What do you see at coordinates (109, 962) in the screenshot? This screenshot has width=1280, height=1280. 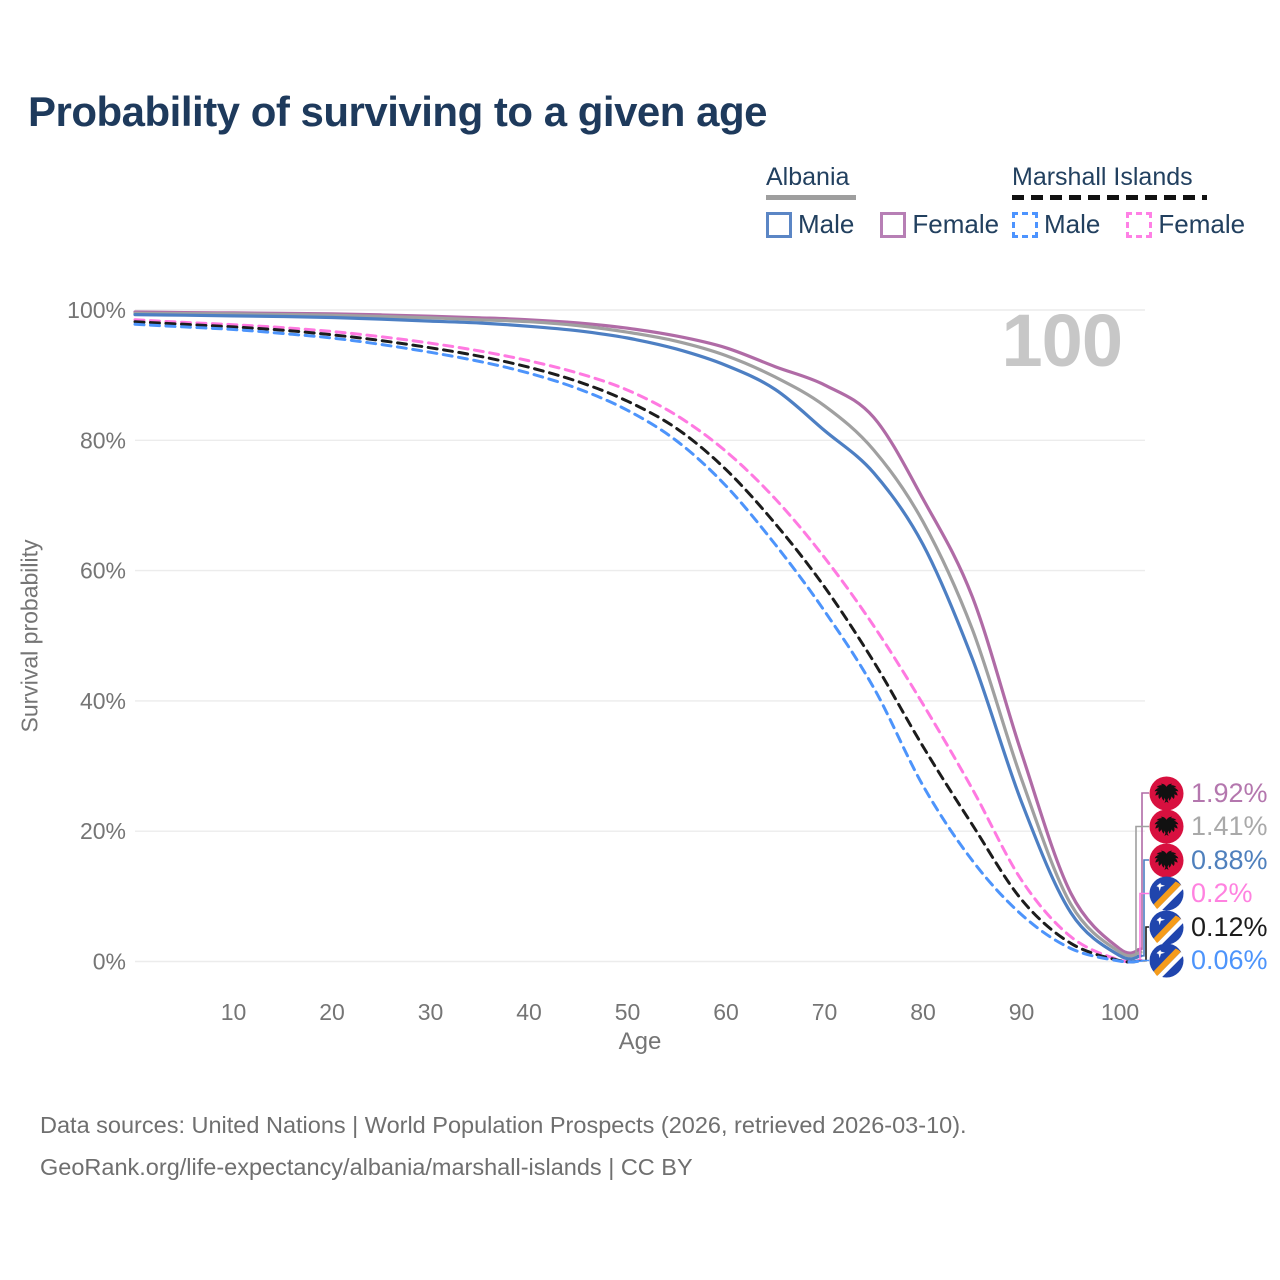 I see `y-tick-label: 0%` at bounding box center [109, 962].